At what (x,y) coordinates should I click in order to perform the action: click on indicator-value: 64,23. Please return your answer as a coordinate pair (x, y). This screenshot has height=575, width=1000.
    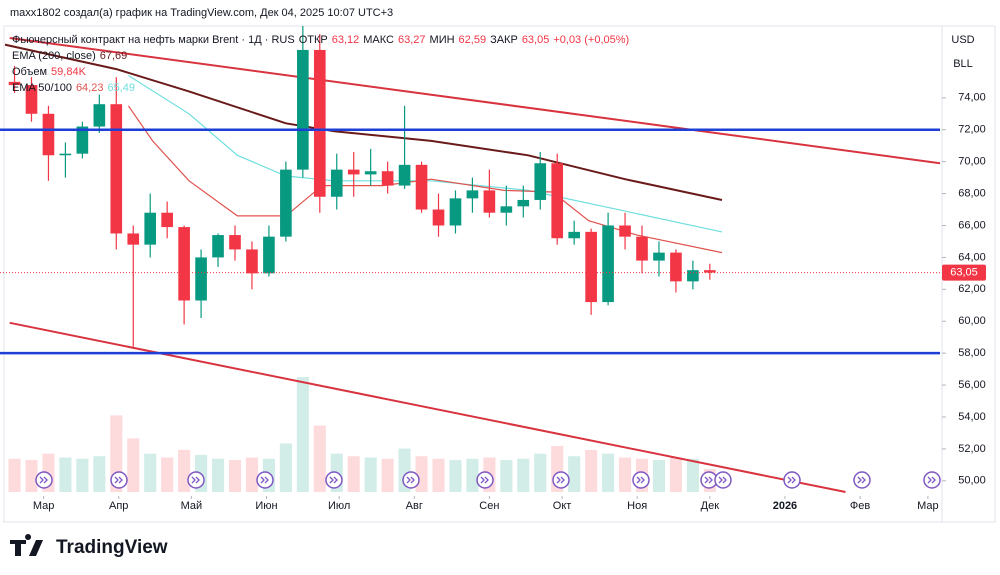
    Looking at the image, I should click on (89, 88).